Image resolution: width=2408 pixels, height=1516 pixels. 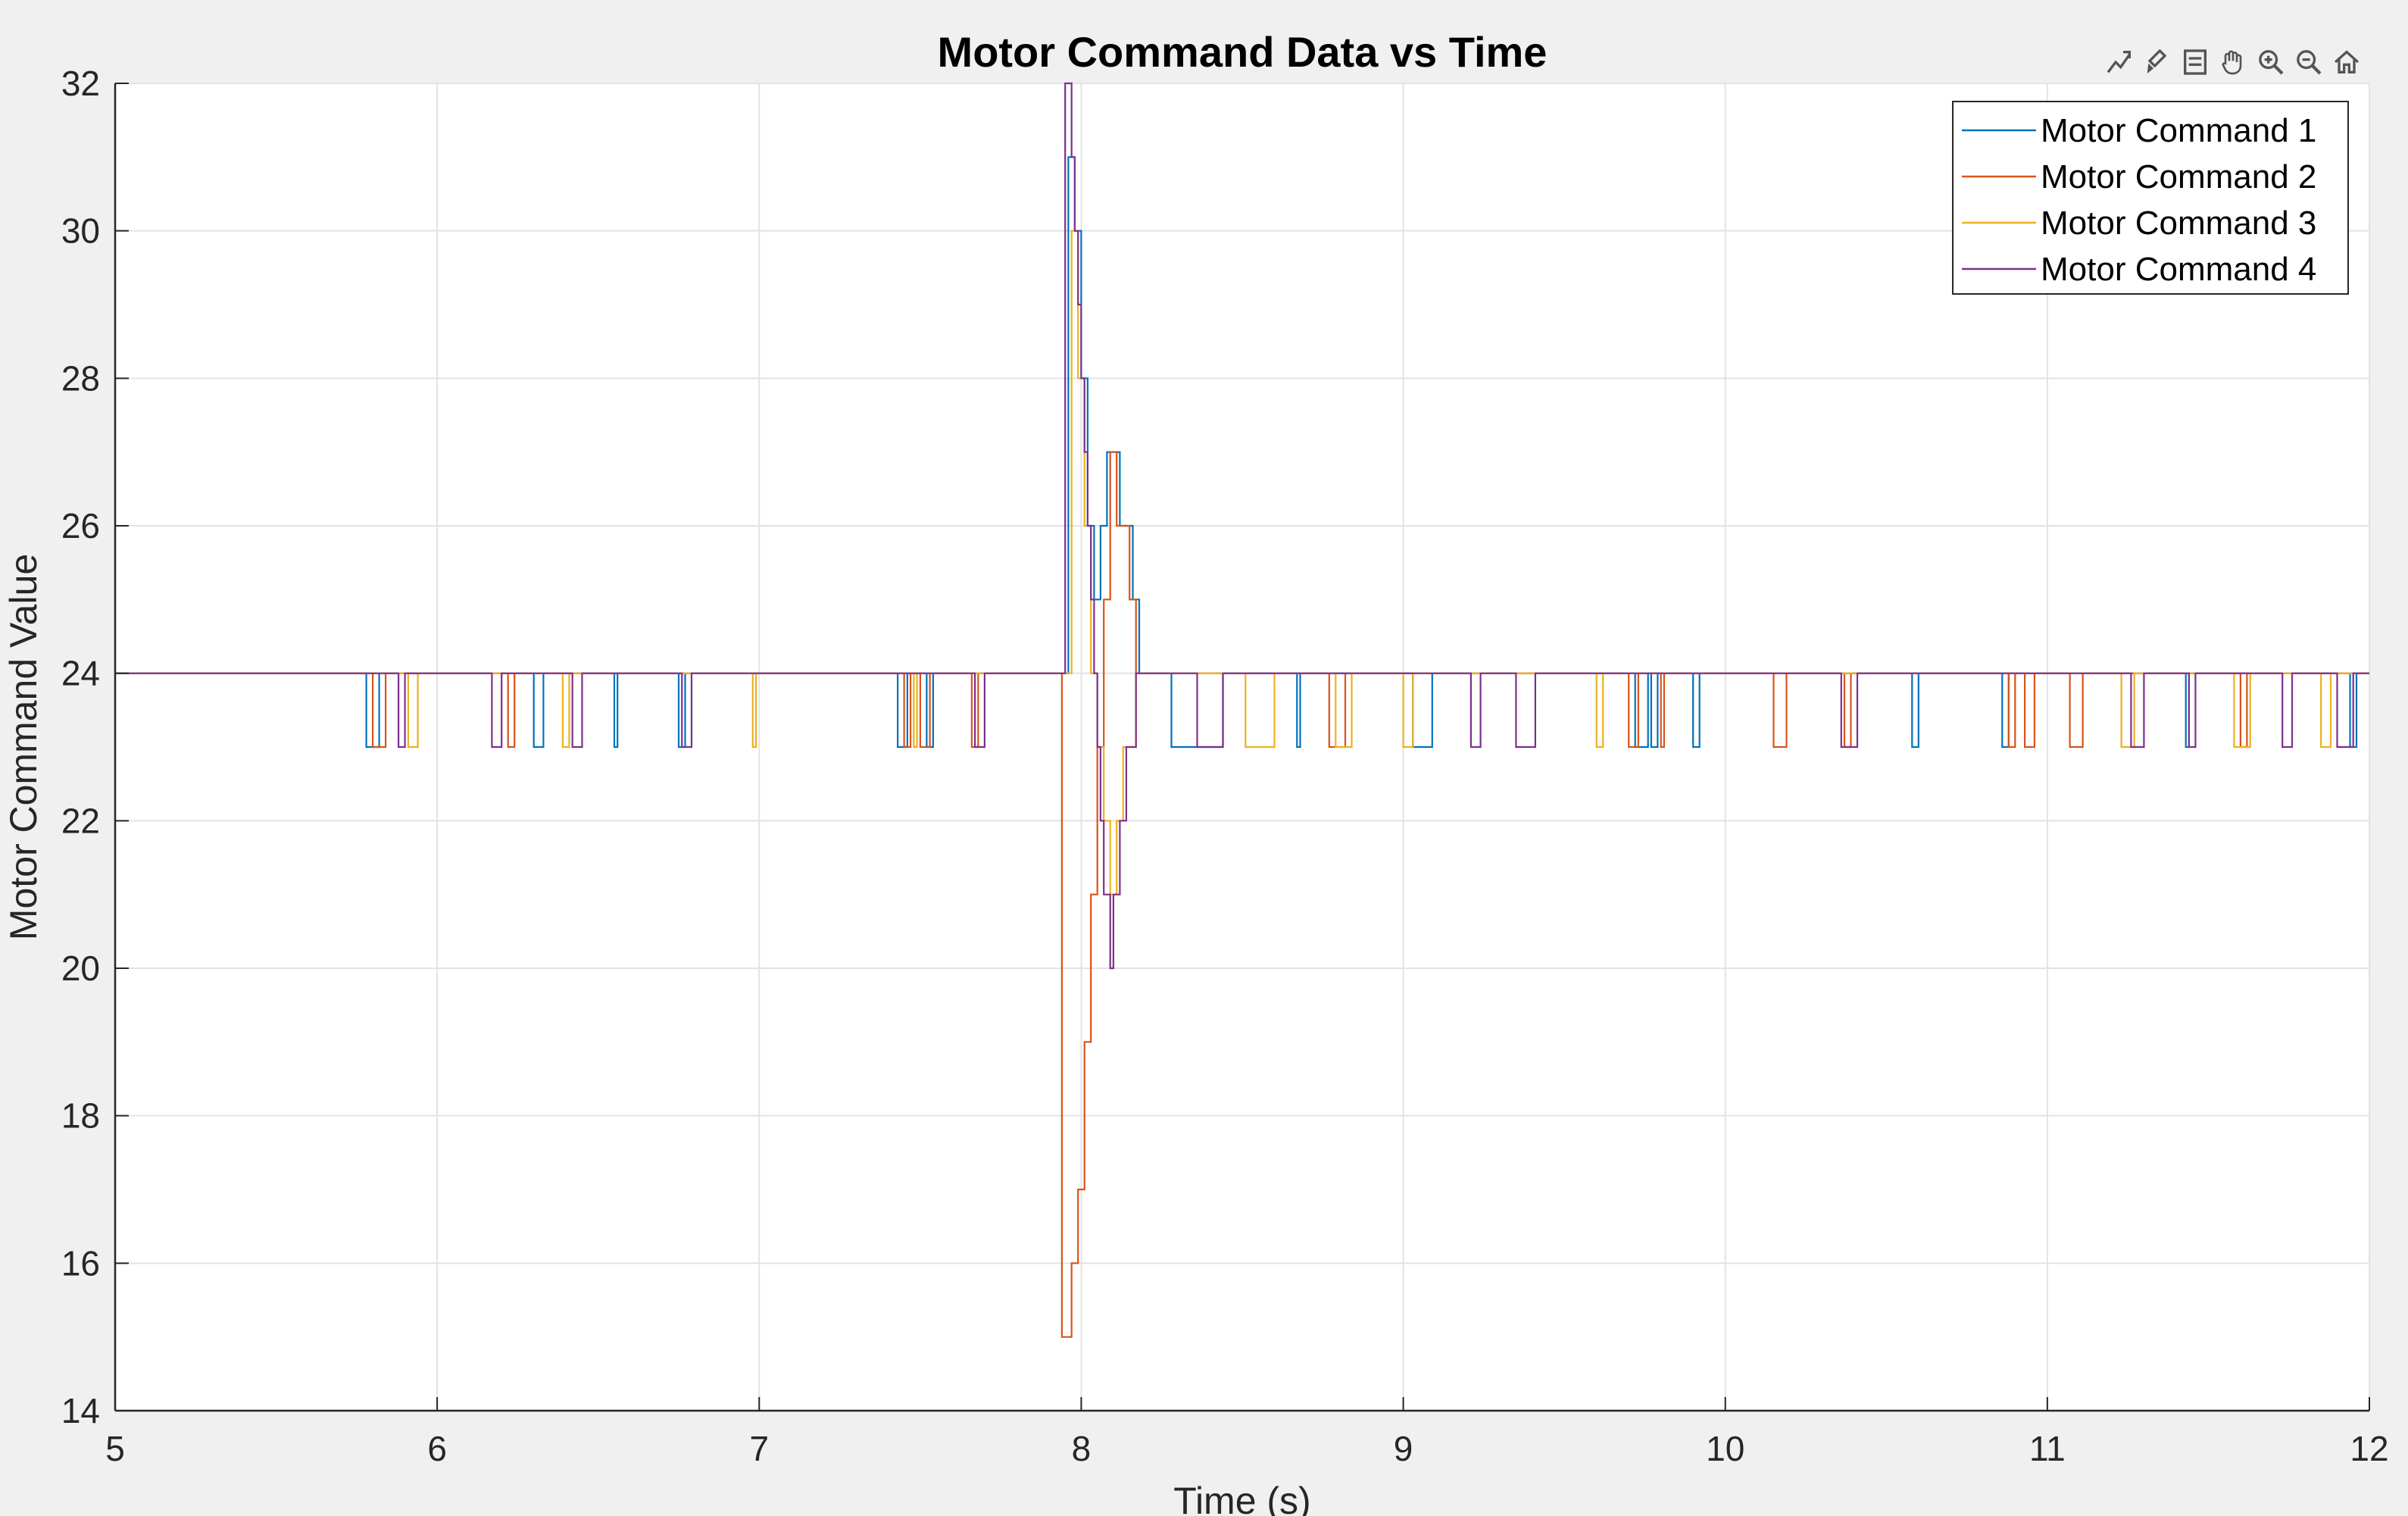 What do you see at coordinates (437, 1448) in the screenshot?
I see `x-tick-label: 6` at bounding box center [437, 1448].